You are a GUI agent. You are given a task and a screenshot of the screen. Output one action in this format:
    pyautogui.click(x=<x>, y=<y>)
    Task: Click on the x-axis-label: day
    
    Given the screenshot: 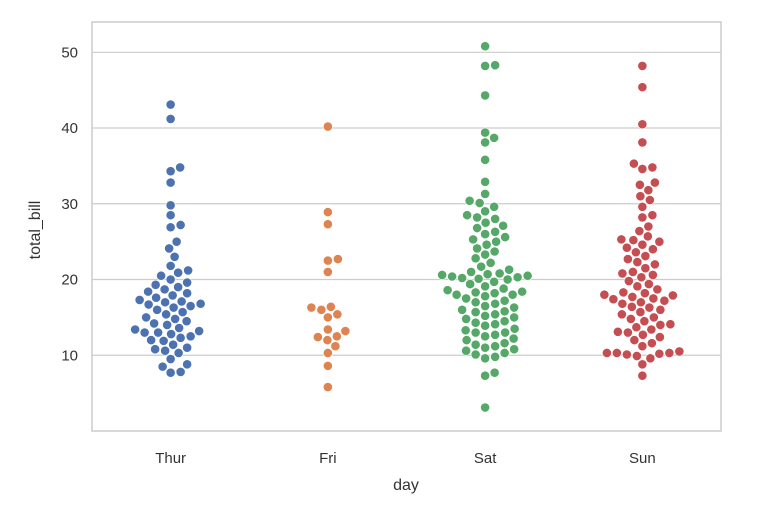 What is the action you would take?
    pyautogui.click(x=406, y=485)
    